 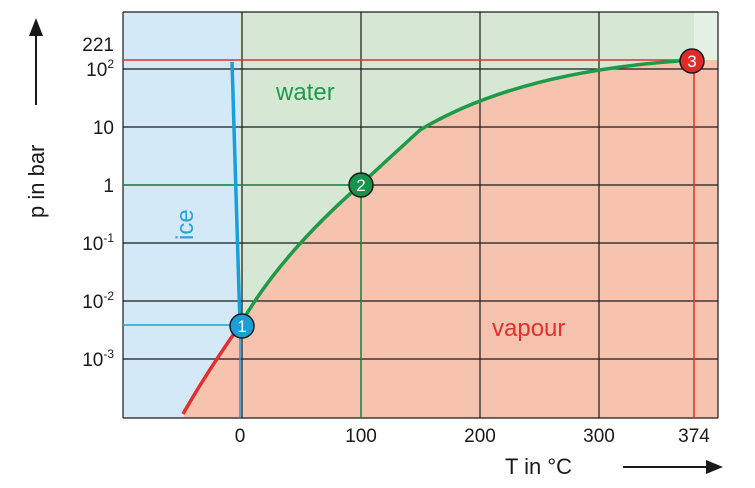 I want to click on svg-text: 3, so click(x=691, y=61).